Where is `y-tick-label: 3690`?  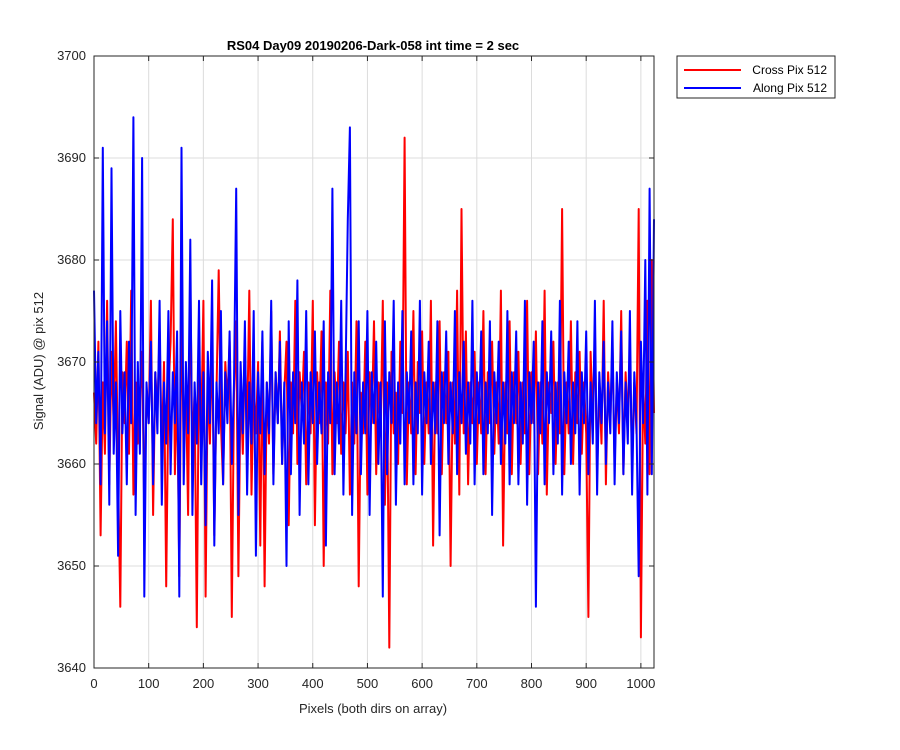 y-tick-label: 3690 is located at coordinates (71, 157).